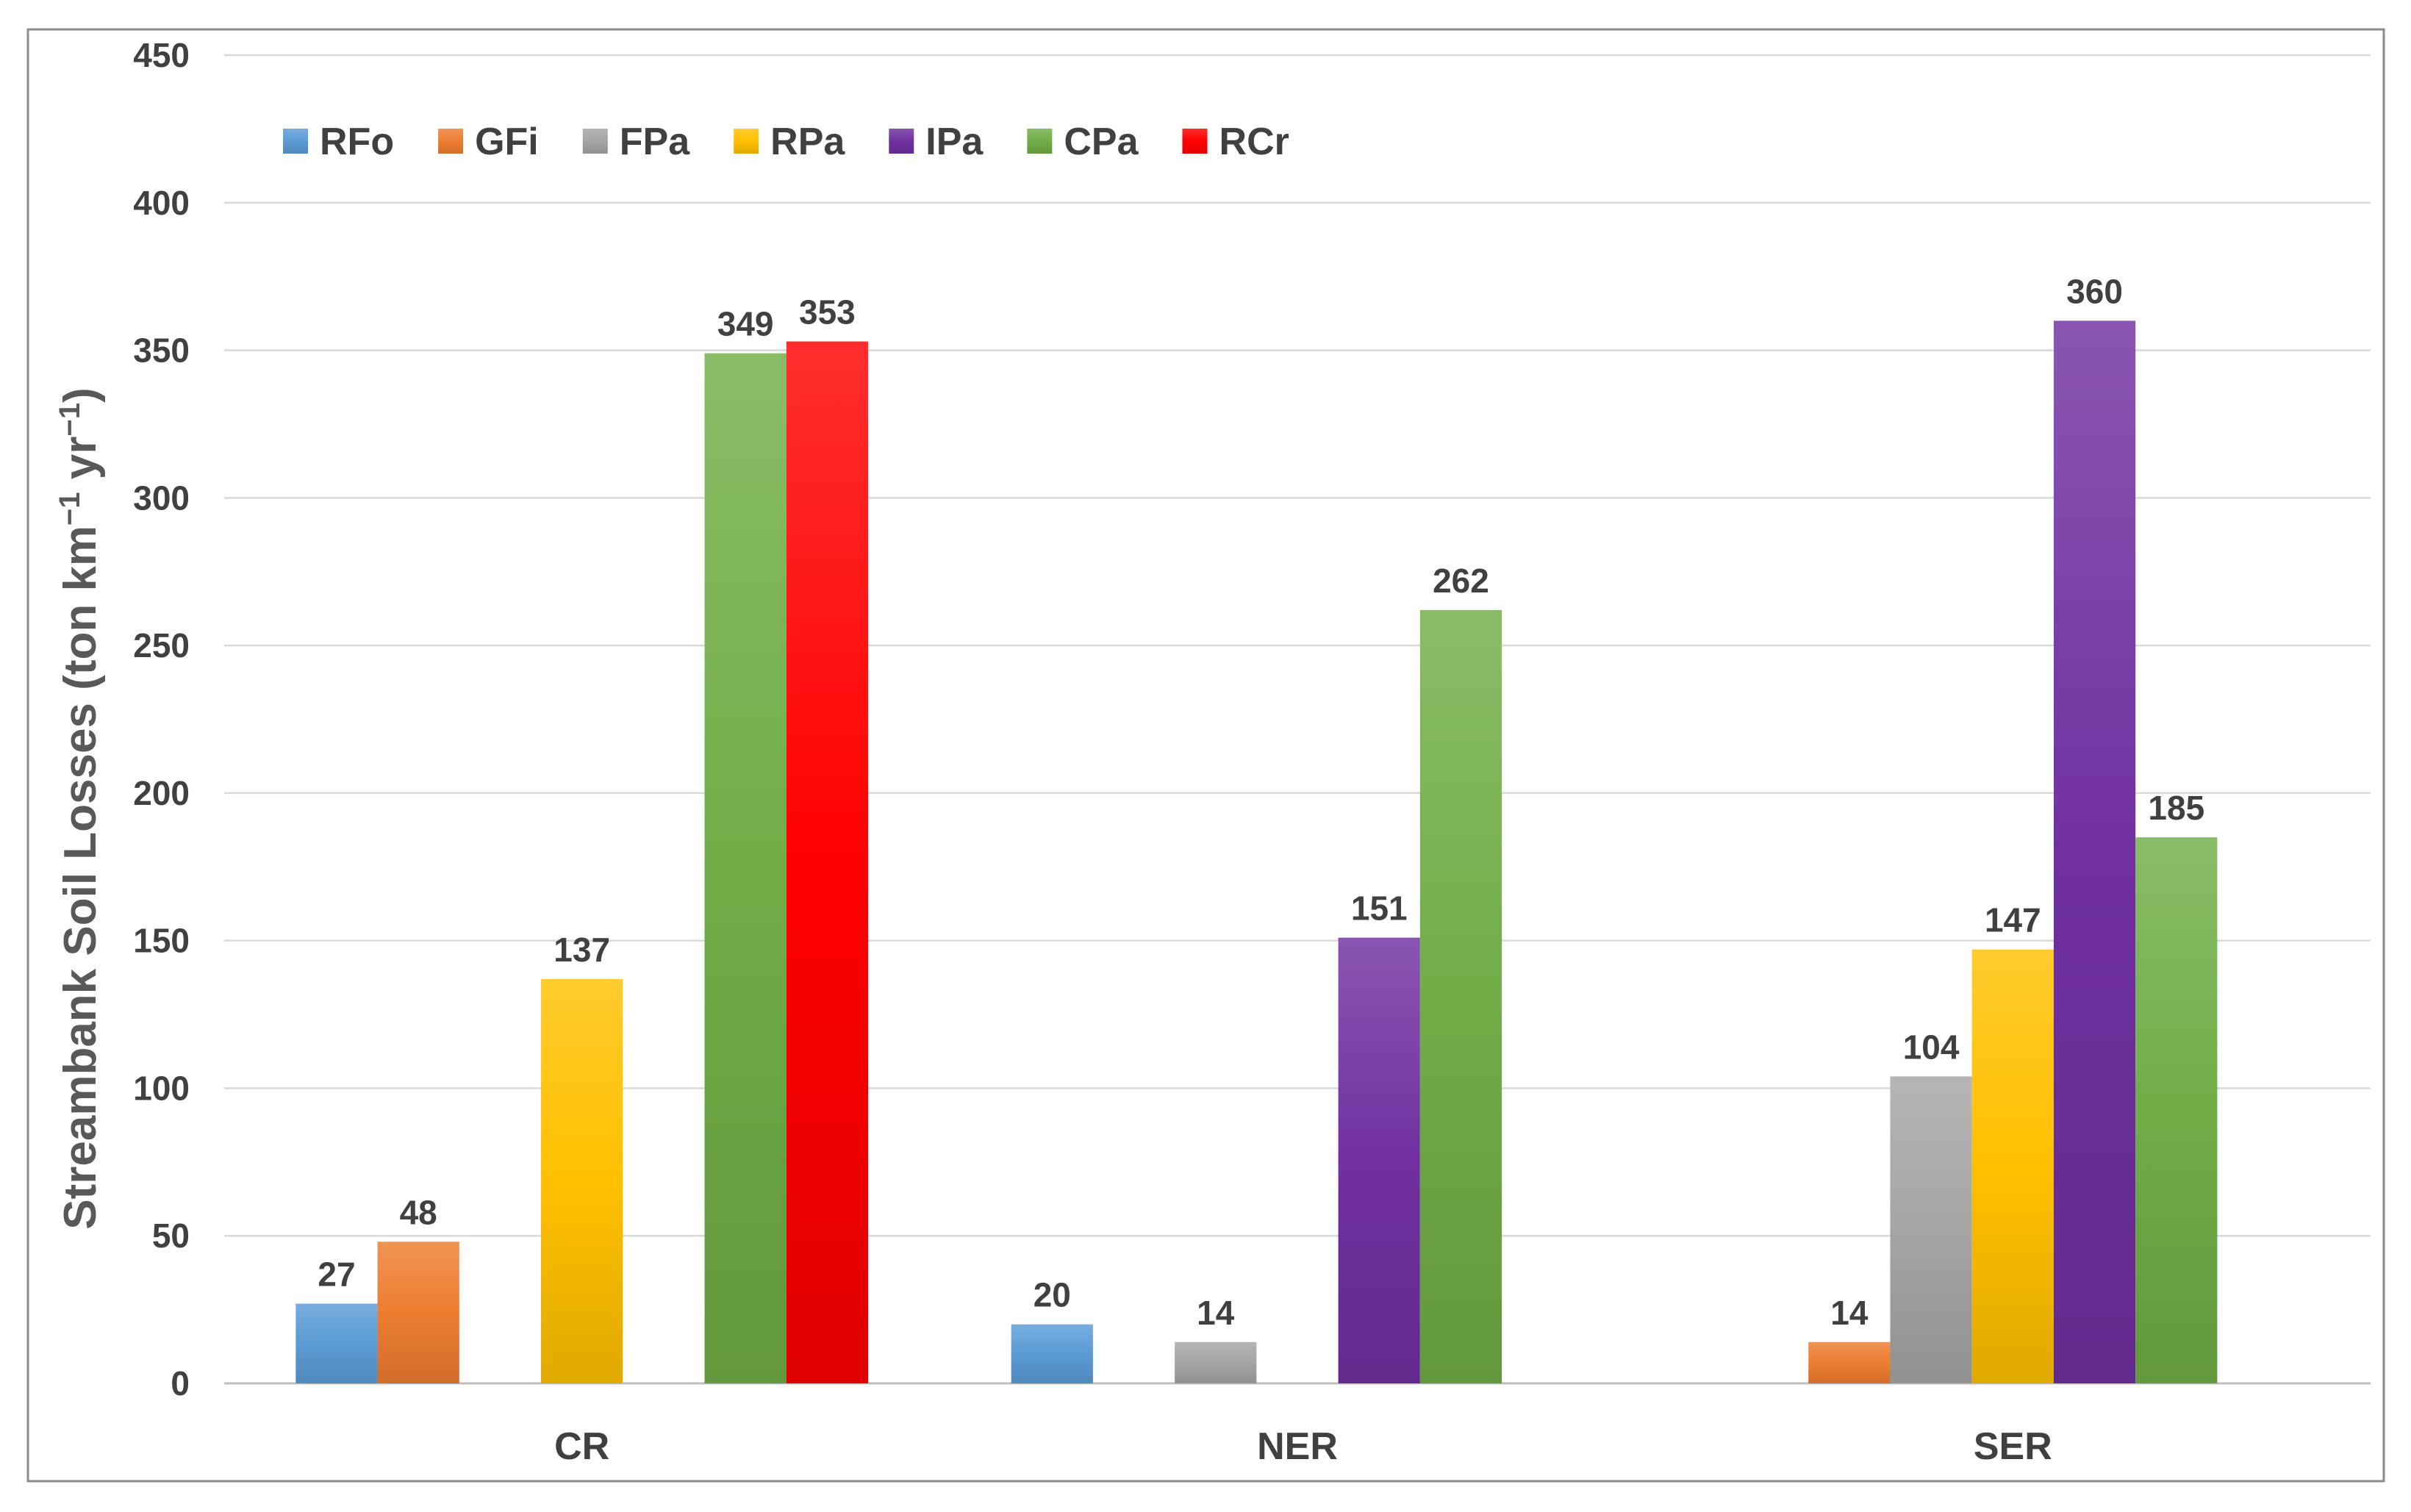 The width and height of the screenshot is (2411, 1512). Describe the element at coordinates (1040, 141) in the screenshot. I see `legend-swatch-cpa` at that location.